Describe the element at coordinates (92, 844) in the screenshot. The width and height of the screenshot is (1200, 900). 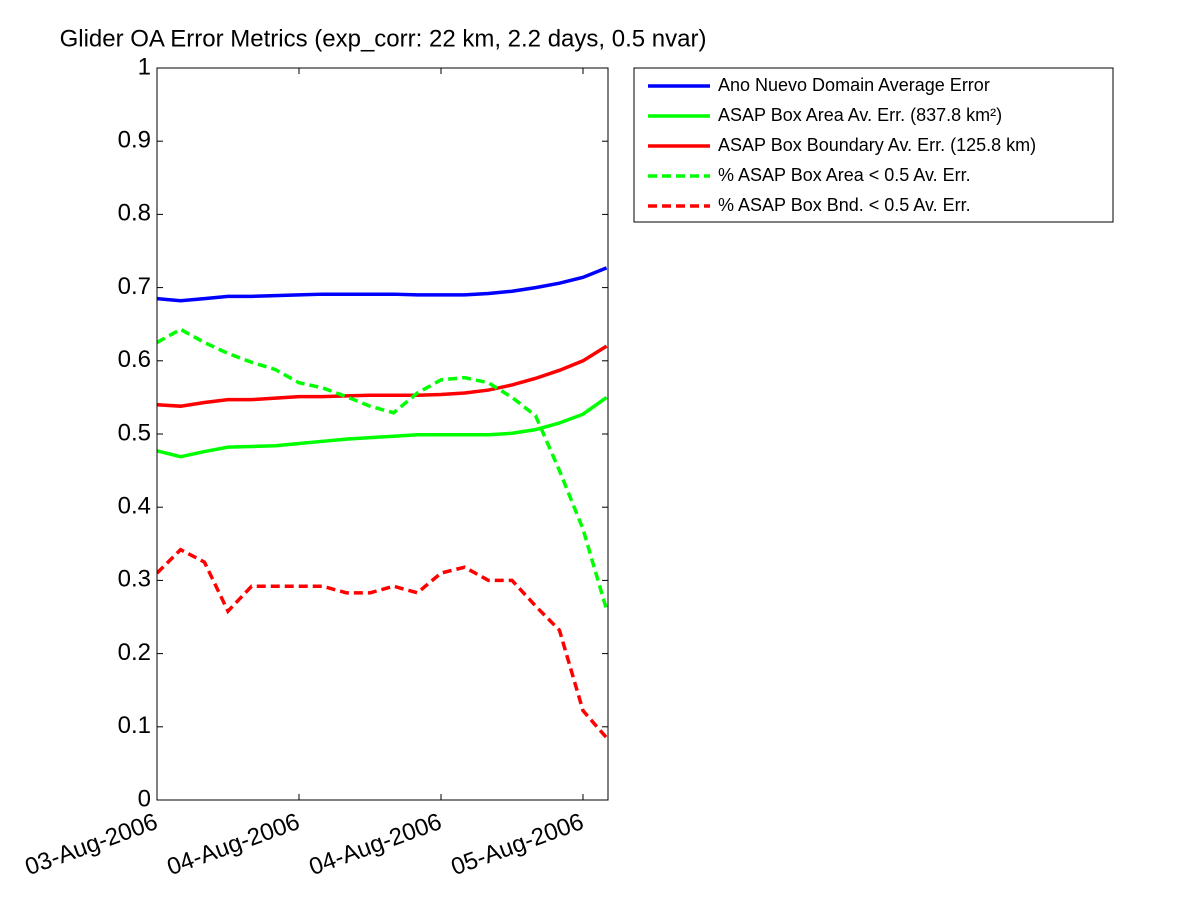
I see `x-tick-label: 03-Aug-2006` at that location.